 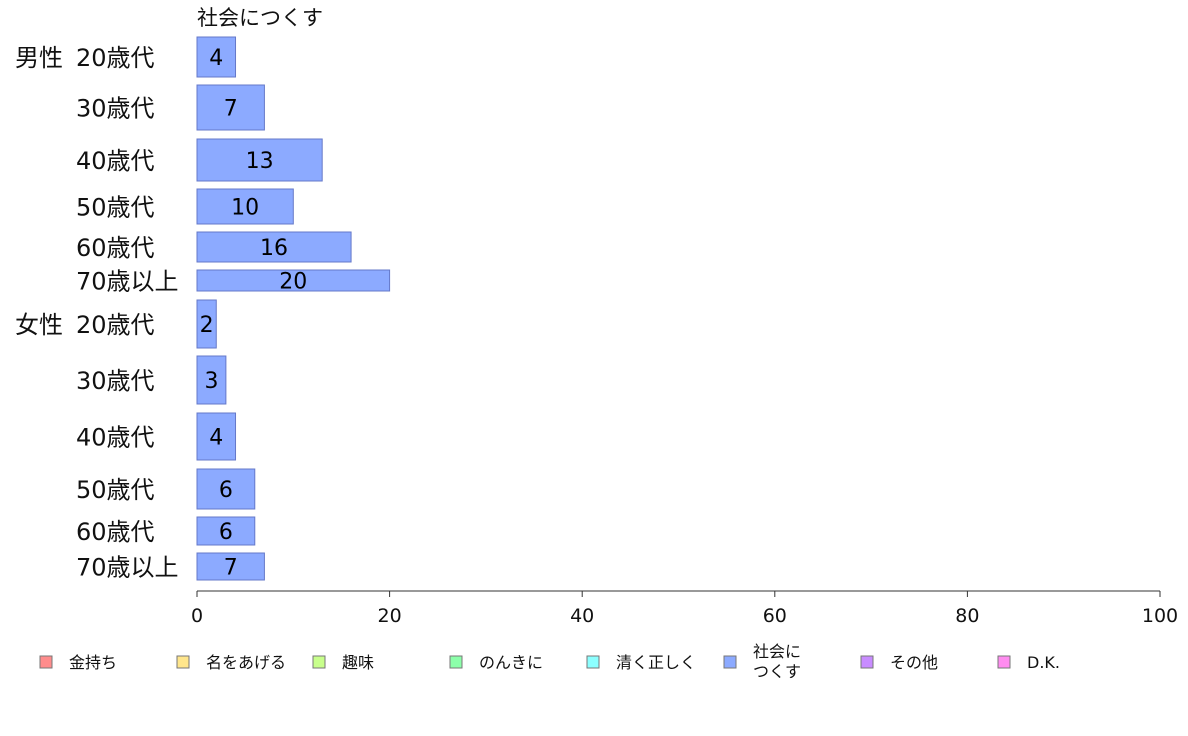 I want to click on legend-label-line: 金持ち, so click(x=93, y=662).